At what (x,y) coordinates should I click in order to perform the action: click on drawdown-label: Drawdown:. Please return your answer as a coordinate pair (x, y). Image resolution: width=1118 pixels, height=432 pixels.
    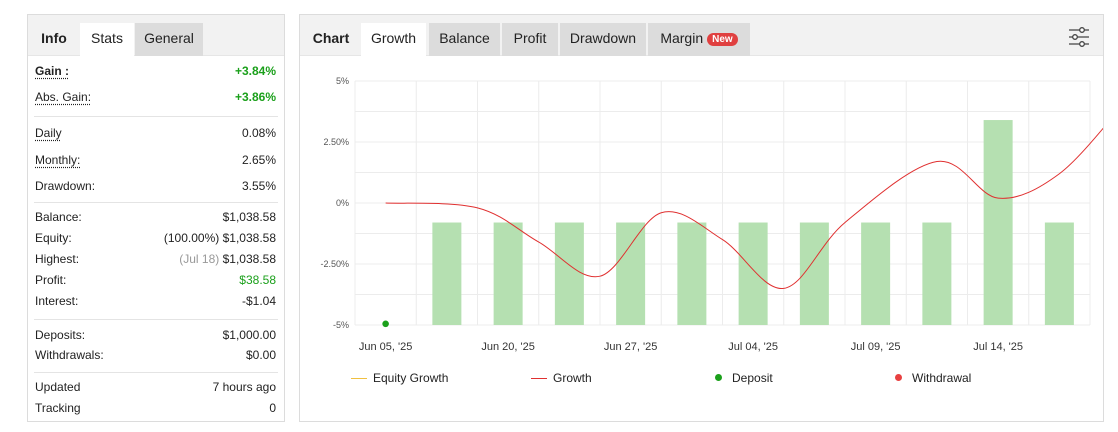
    Looking at the image, I should click on (65, 186).